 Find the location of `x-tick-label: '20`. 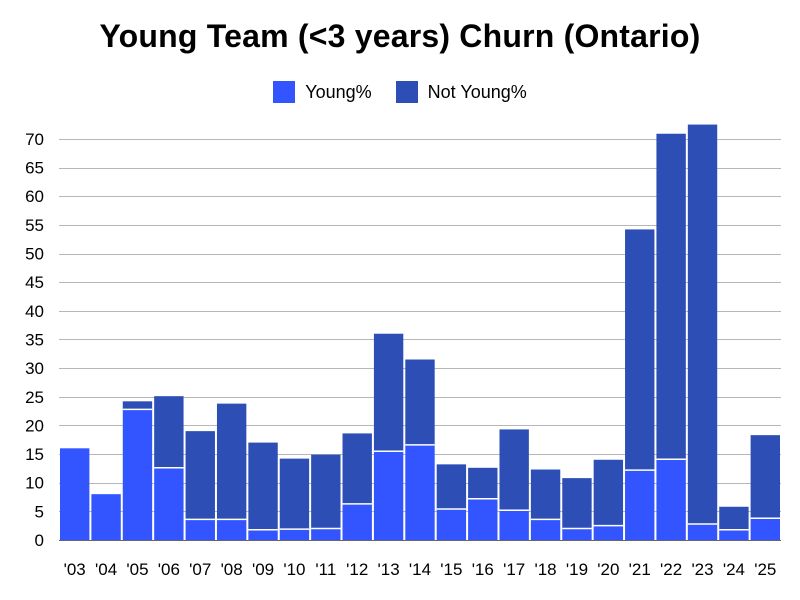

x-tick-label: '20 is located at coordinates (608, 569).